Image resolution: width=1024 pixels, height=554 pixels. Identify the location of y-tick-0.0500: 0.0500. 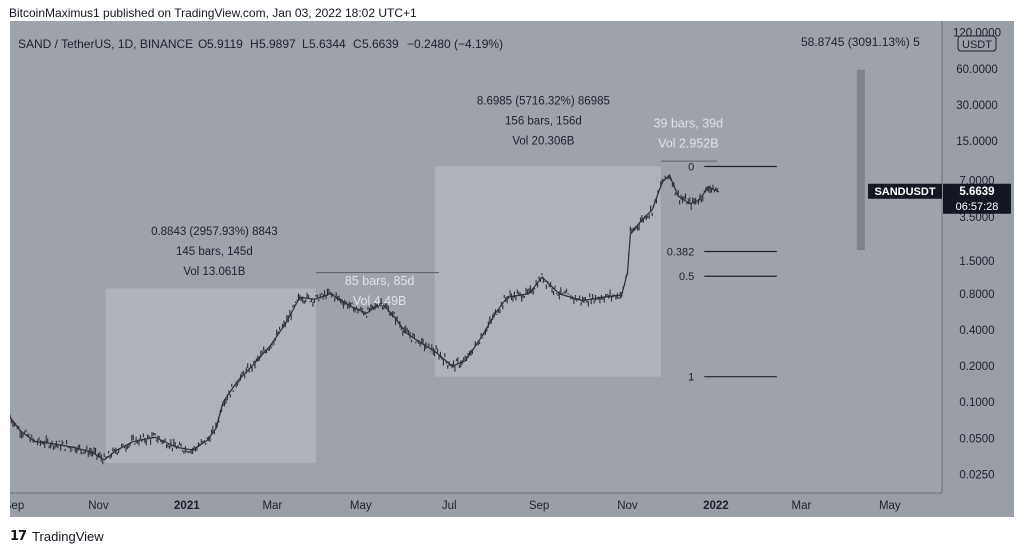
(976, 439).